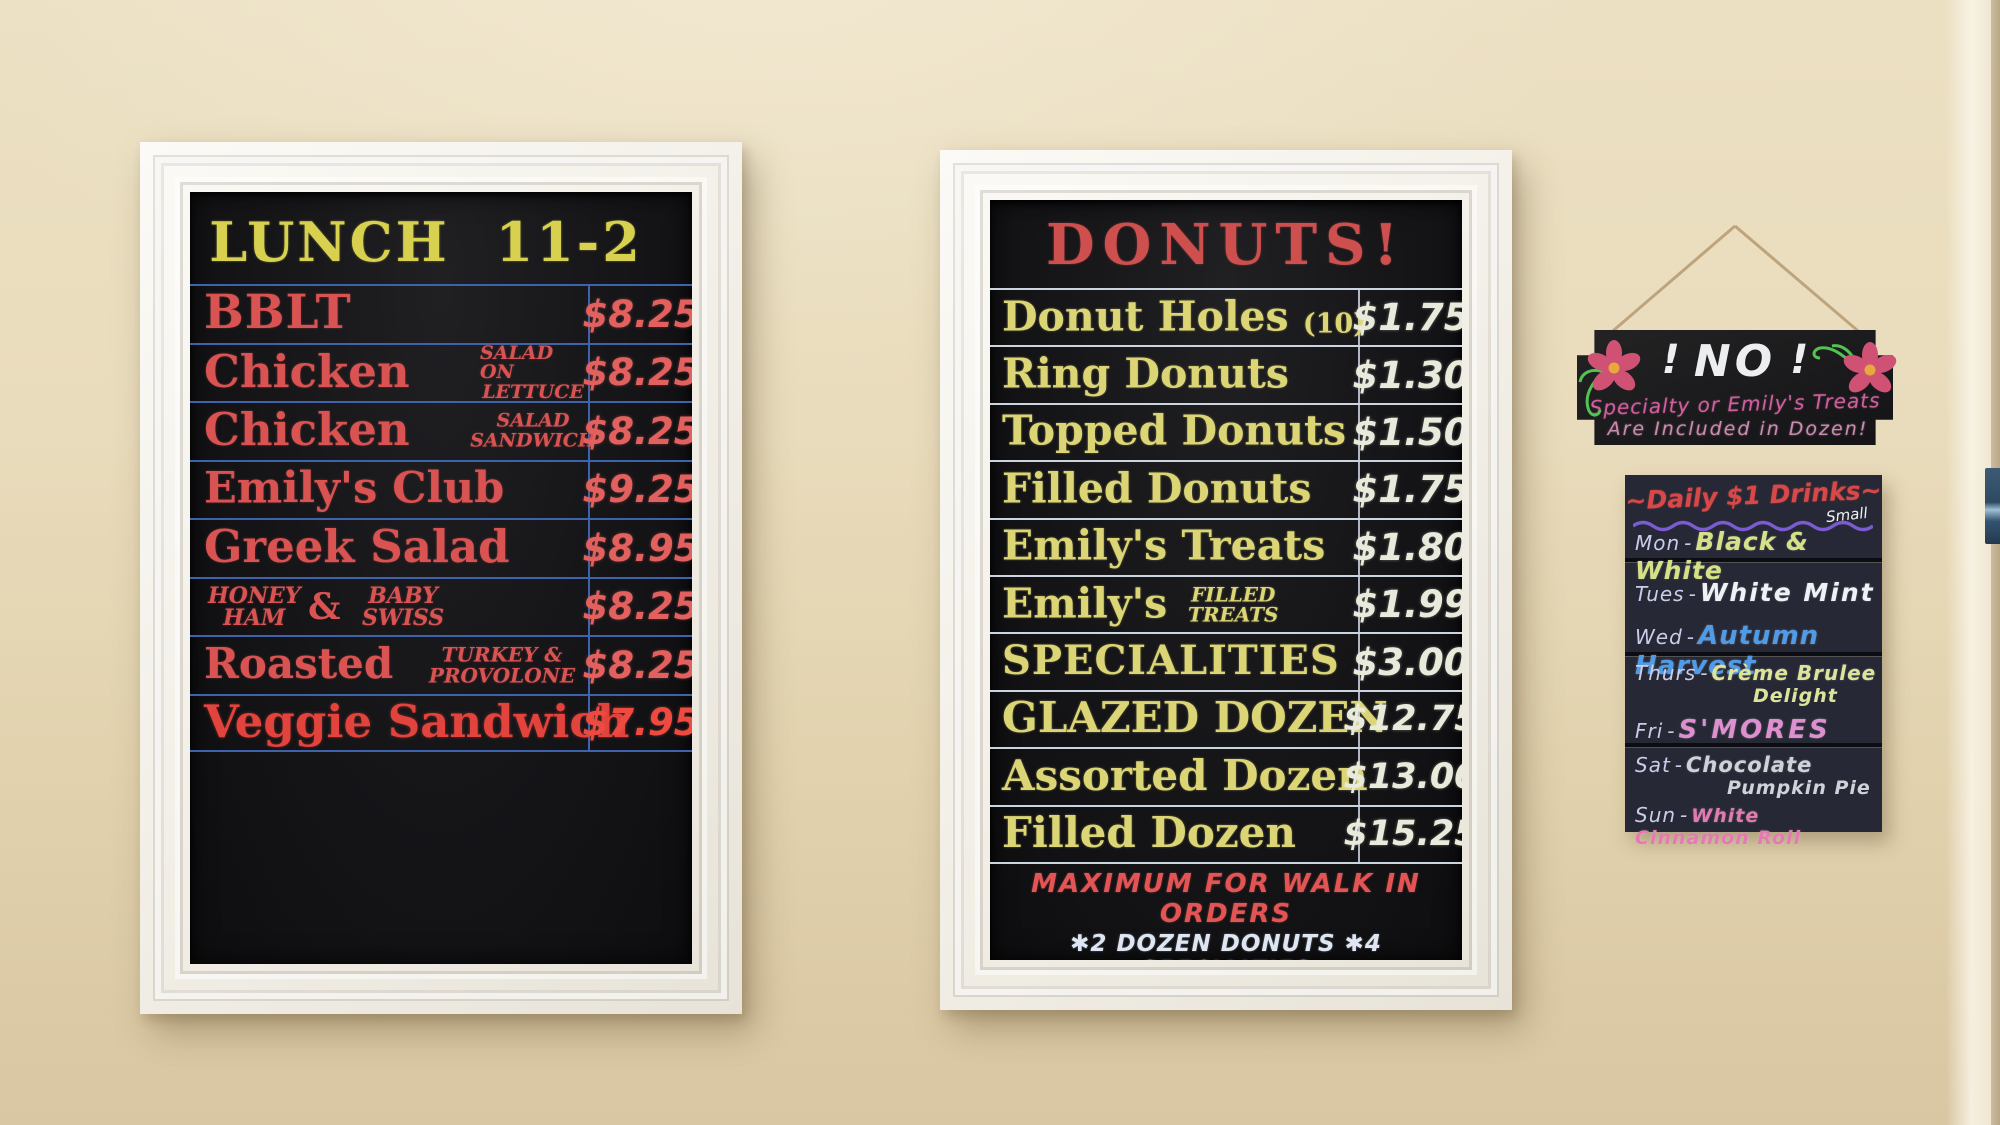  I want to click on day-label: Fri, so click(1649, 731).